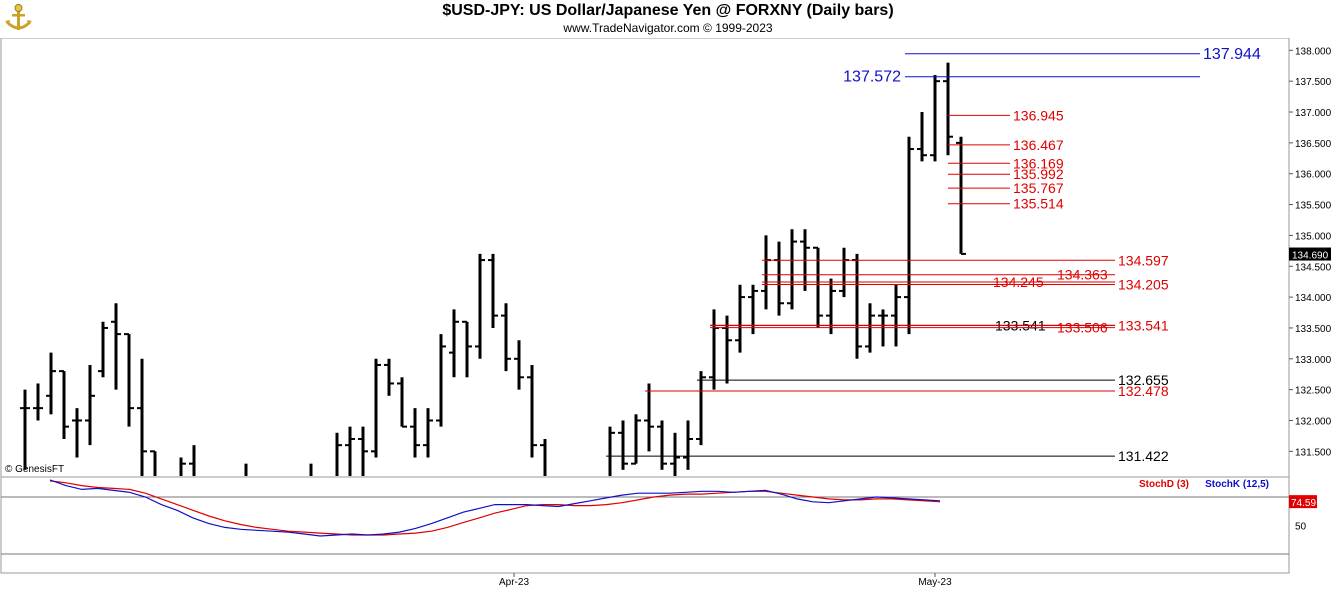  Describe the element at coordinates (1313, 421) in the screenshot. I see `y-tick-label: 132.000` at that location.